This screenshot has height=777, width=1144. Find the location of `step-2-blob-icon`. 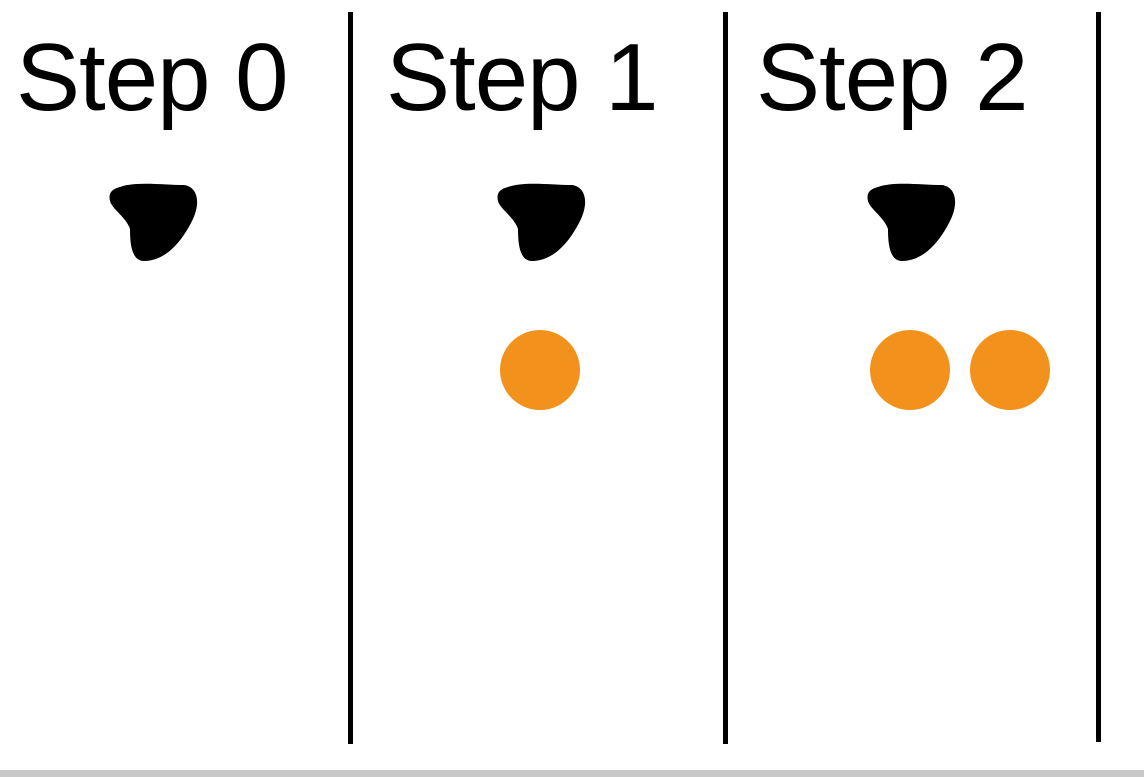

step-2-blob-icon is located at coordinates (911, 222).